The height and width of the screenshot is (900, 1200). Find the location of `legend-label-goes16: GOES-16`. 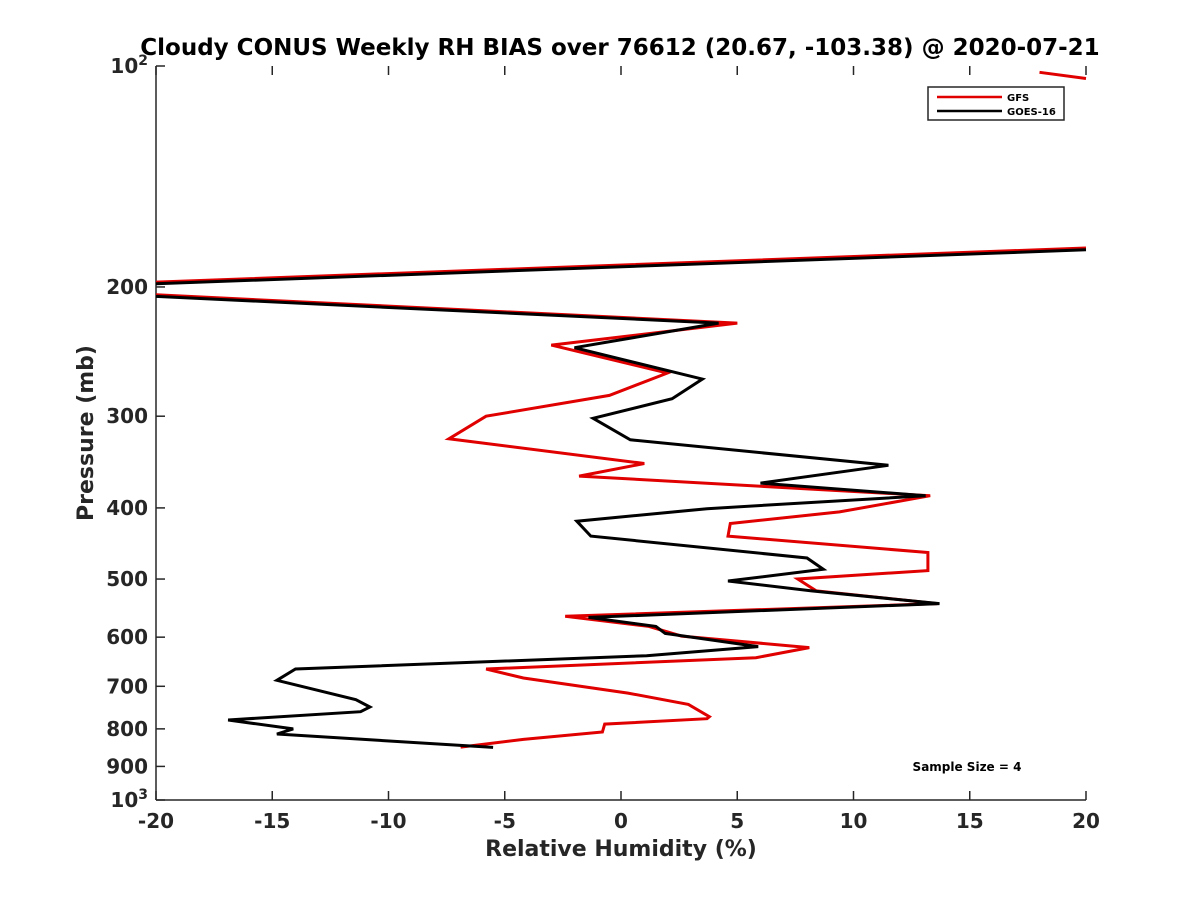

legend-label-goes16: GOES-16 is located at coordinates (1031, 112).